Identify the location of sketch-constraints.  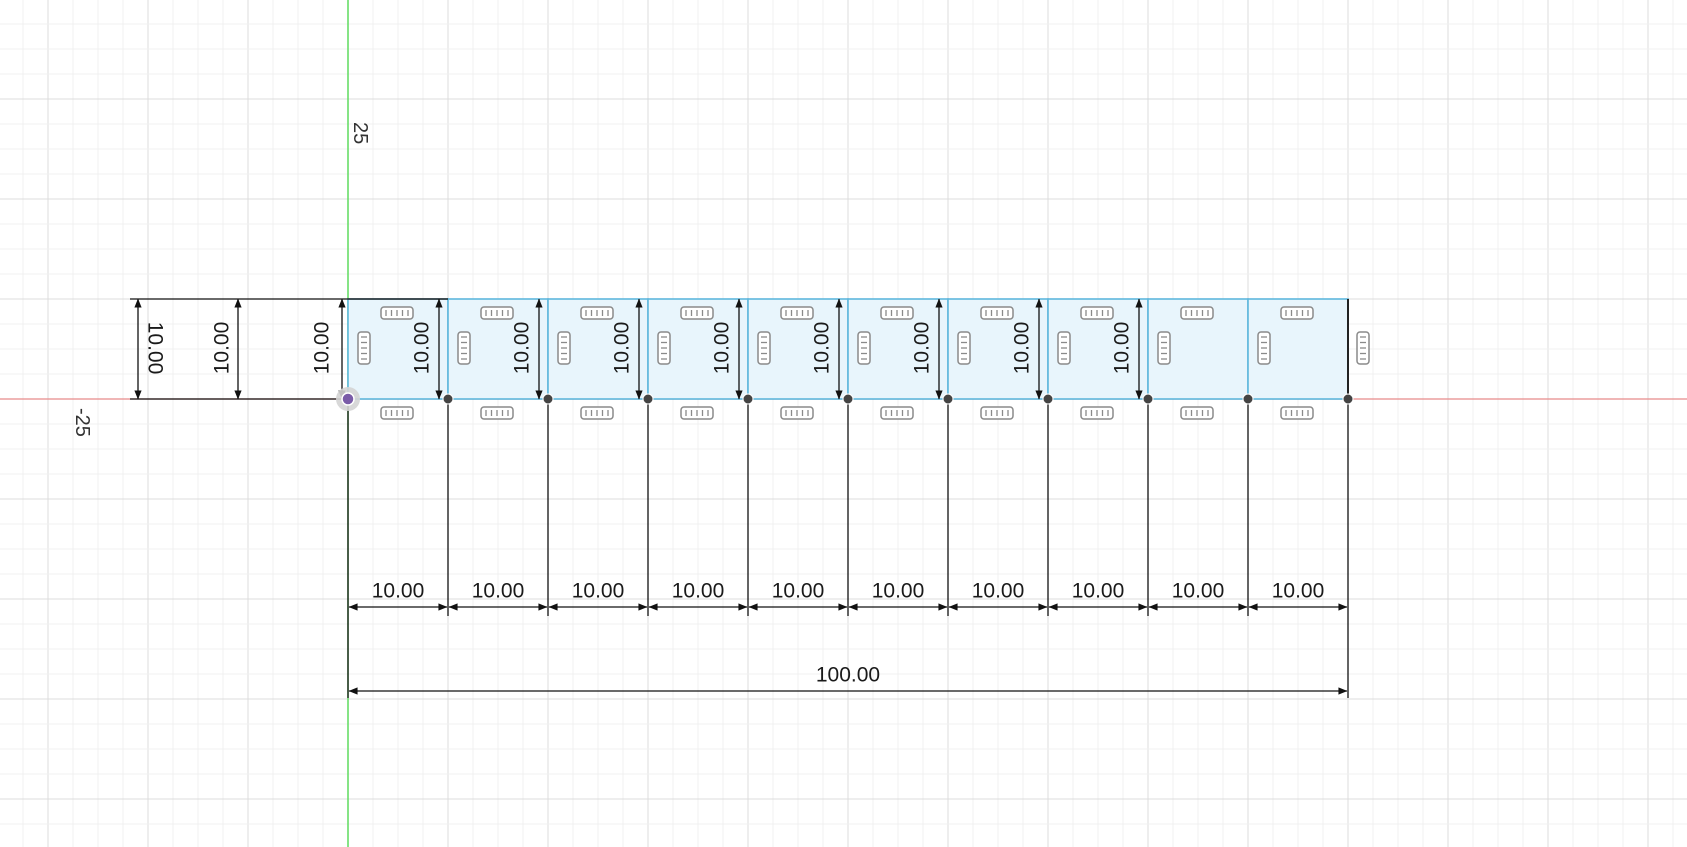
(863, 363).